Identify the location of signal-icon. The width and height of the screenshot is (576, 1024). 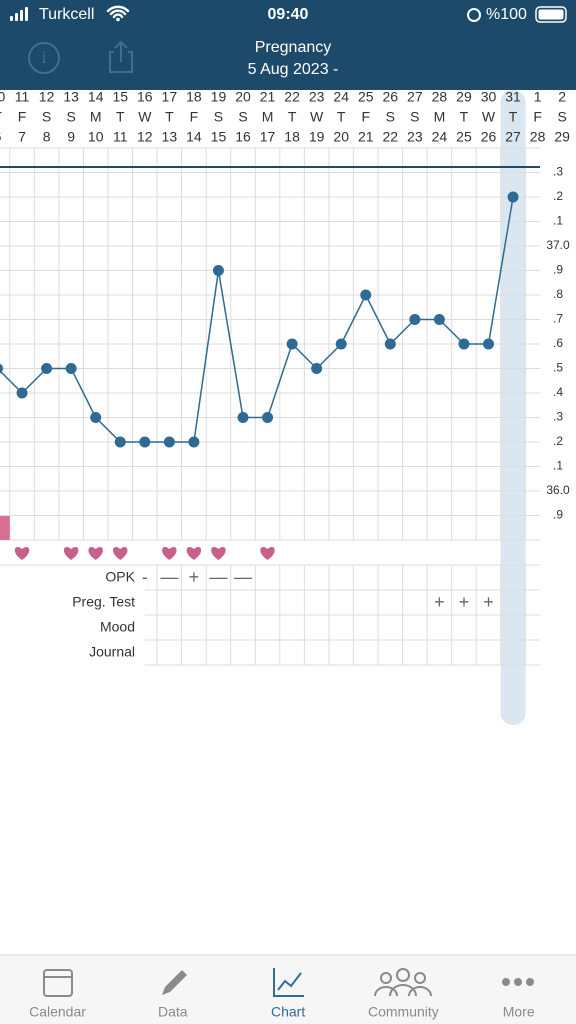
(19, 14).